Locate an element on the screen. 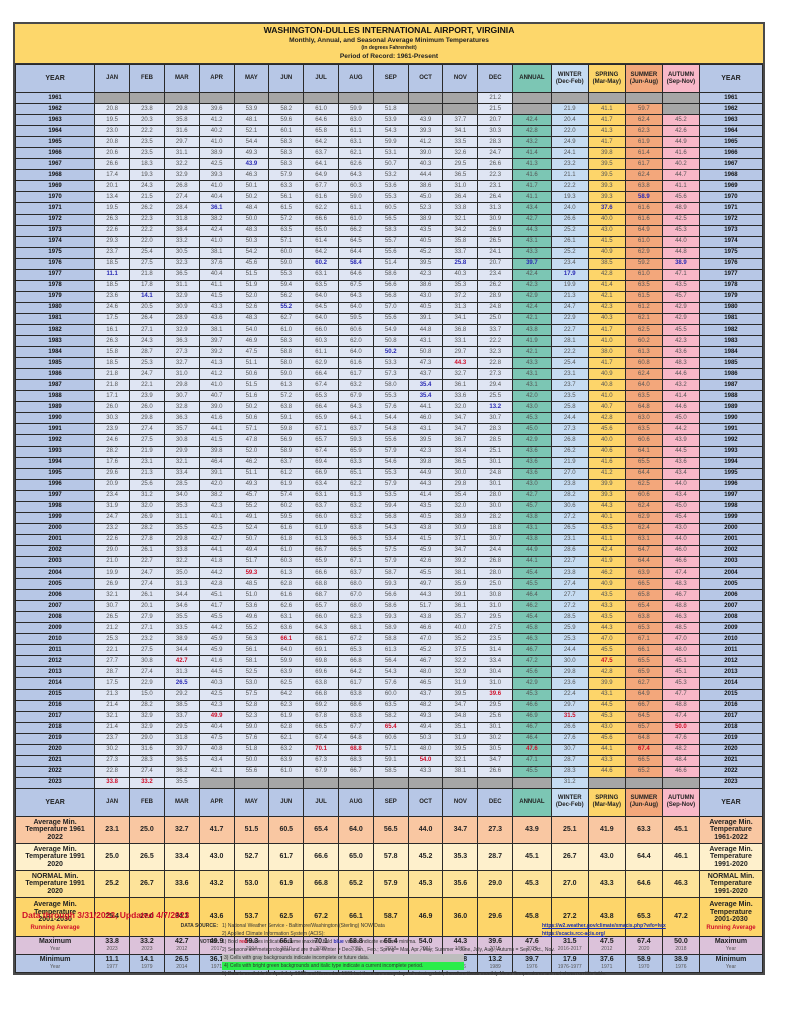 The width and height of the screenshot is (791, 1024). minimum-temp: 11.1 is located at coordinates (112, 960).